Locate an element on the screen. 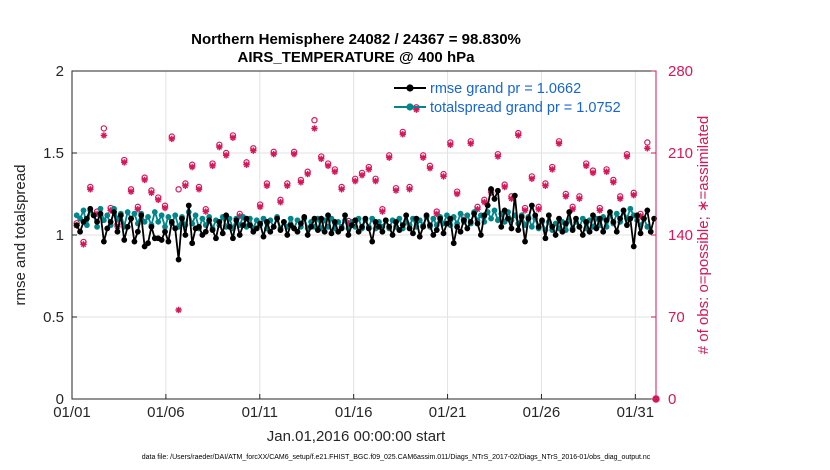  y-axis-right-ticks: 0 70 140 210 280 is located at coordinates (672, 235).